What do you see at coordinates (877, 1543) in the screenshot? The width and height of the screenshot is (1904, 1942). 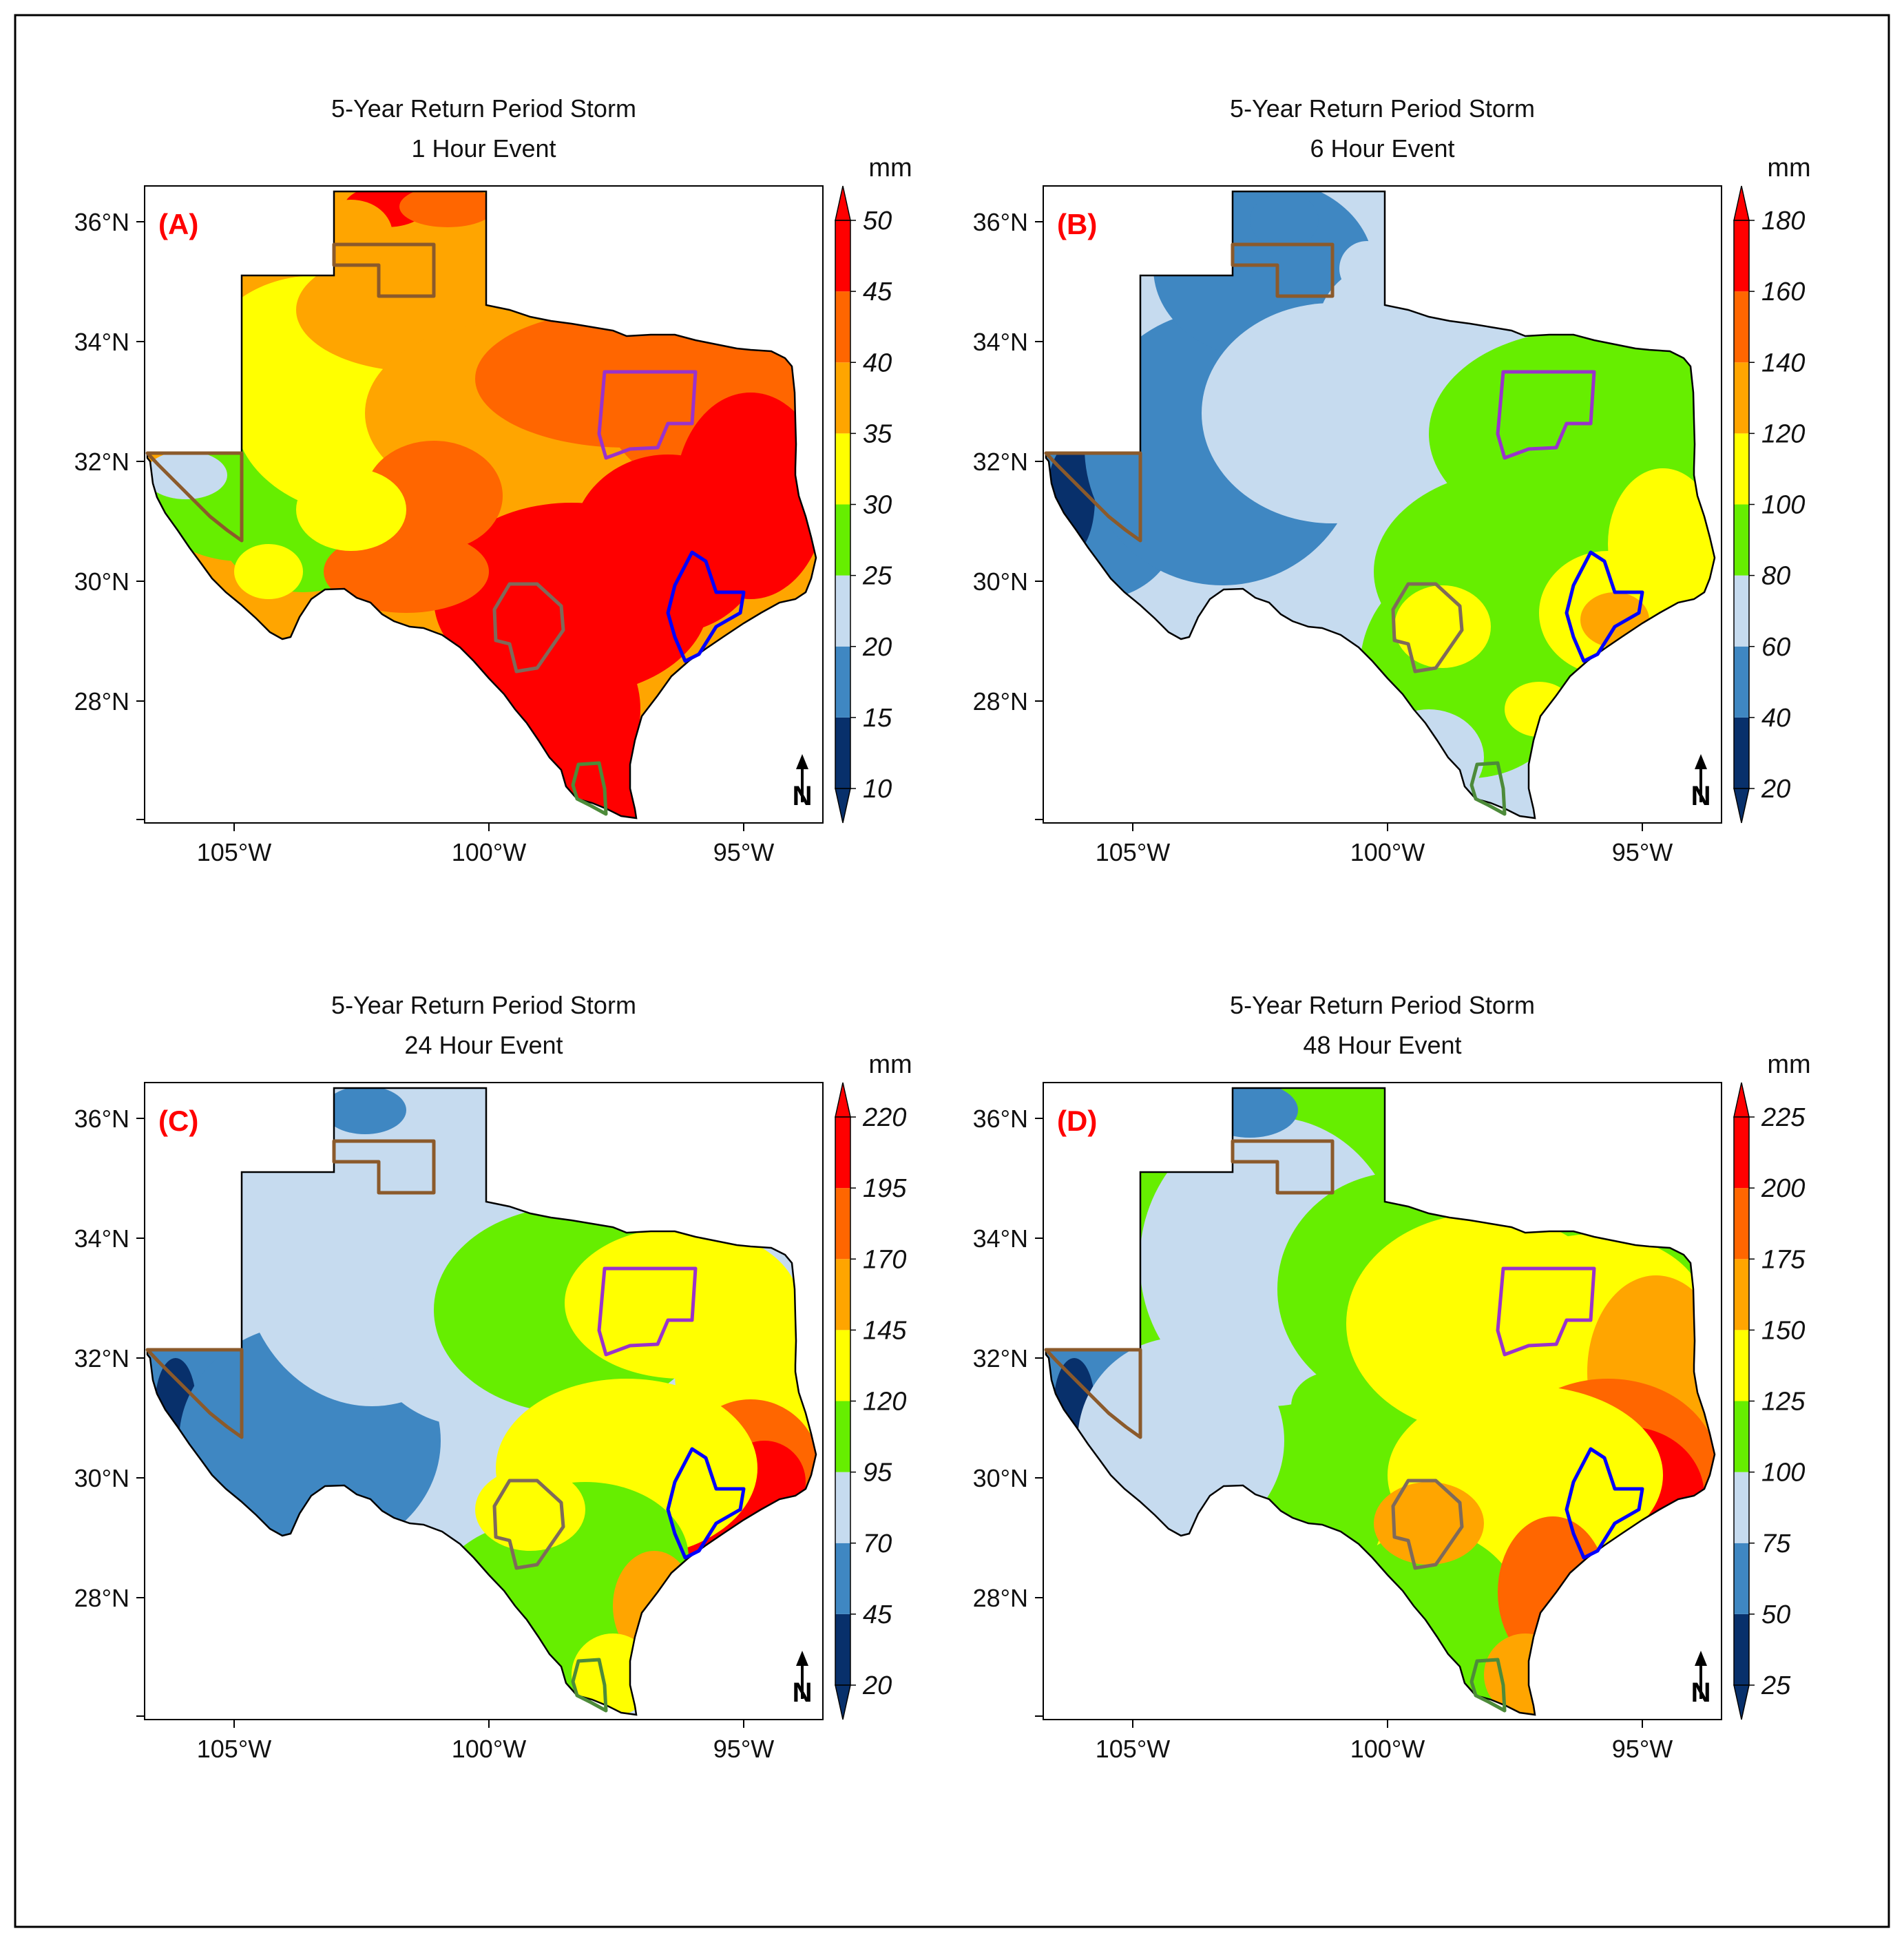 I see `legend-tick-label: 70` at bounding box center [877, 1543].